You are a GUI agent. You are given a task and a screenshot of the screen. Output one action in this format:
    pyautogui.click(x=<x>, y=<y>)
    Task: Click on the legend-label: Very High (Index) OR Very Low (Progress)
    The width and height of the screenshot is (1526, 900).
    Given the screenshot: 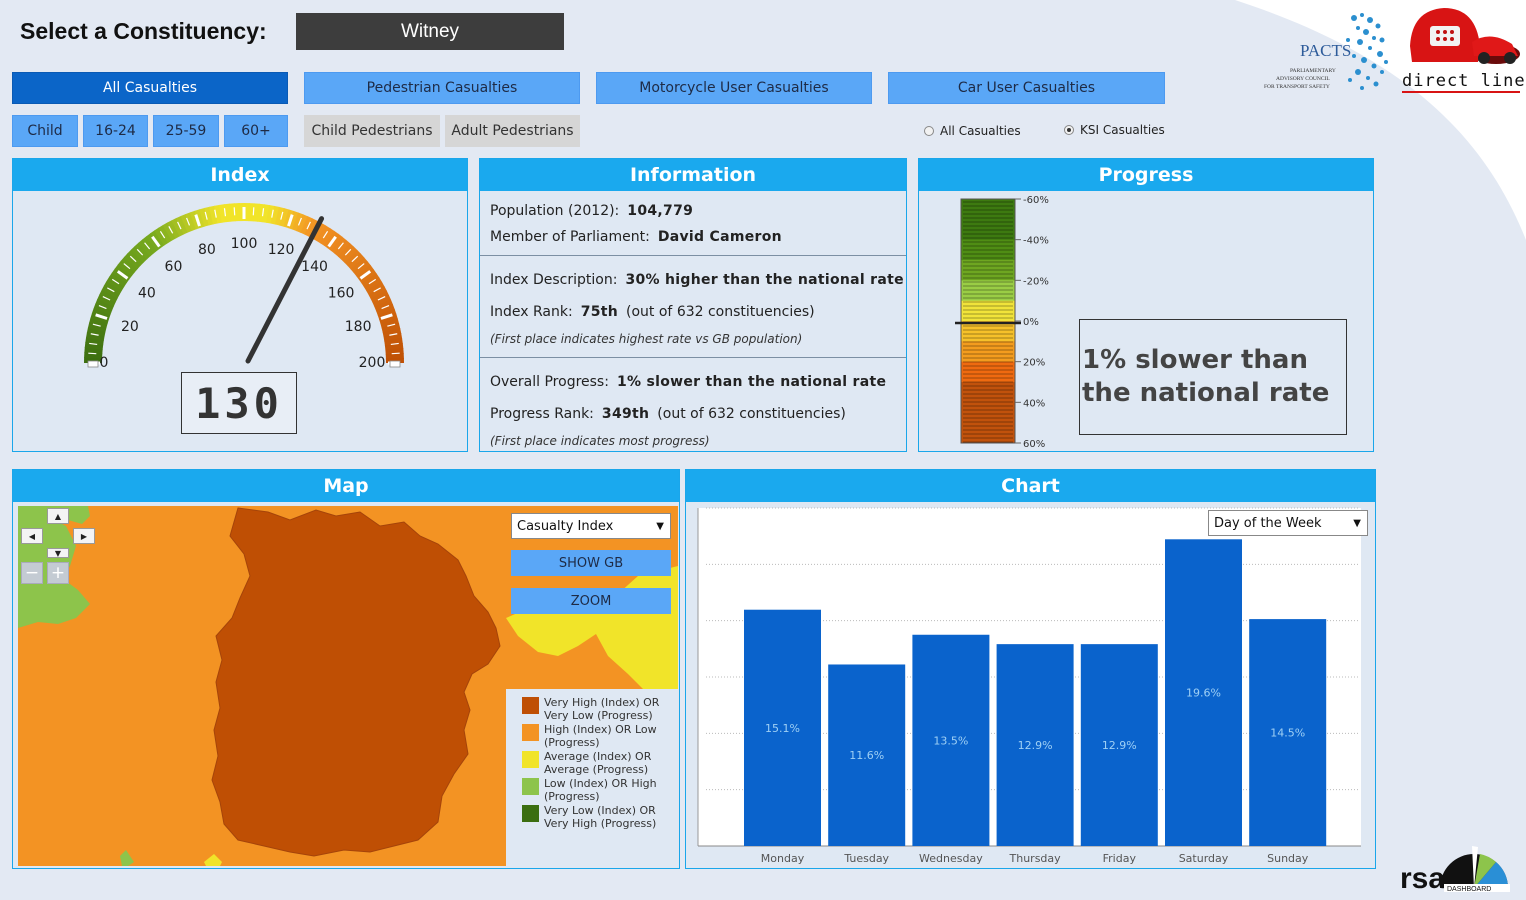 What is the action you would take?
    pyautogui.click(x=602, y=709)
    